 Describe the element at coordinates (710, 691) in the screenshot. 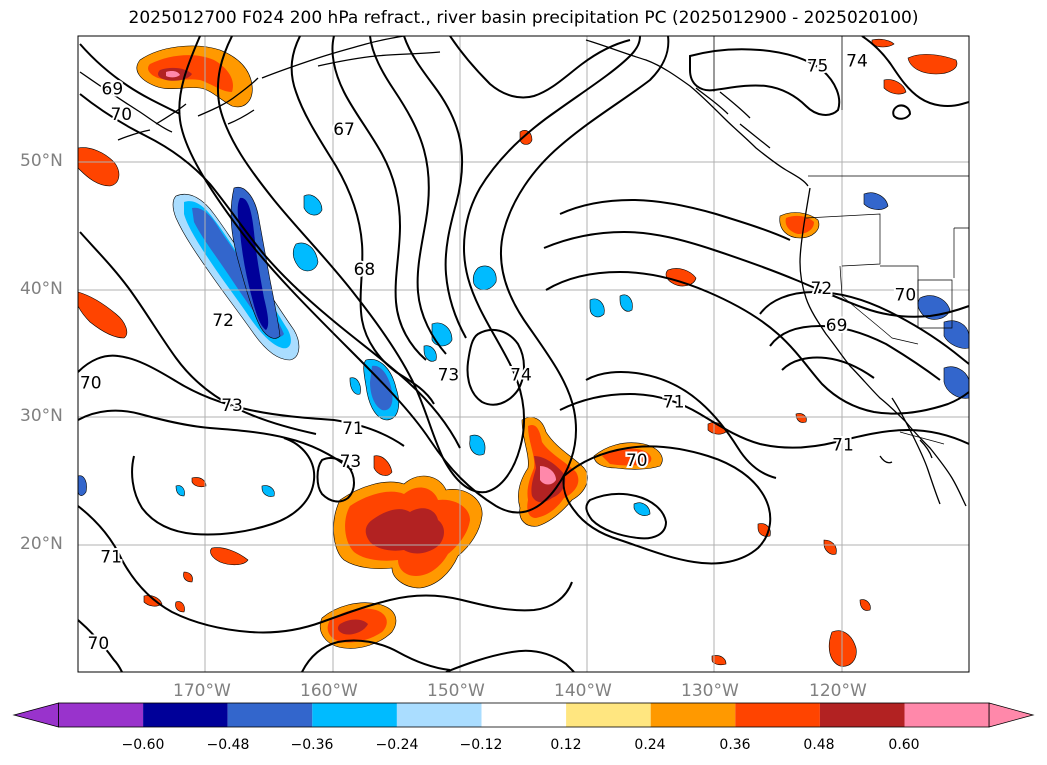

I see `lon-label-130w: 130°W` at that location.